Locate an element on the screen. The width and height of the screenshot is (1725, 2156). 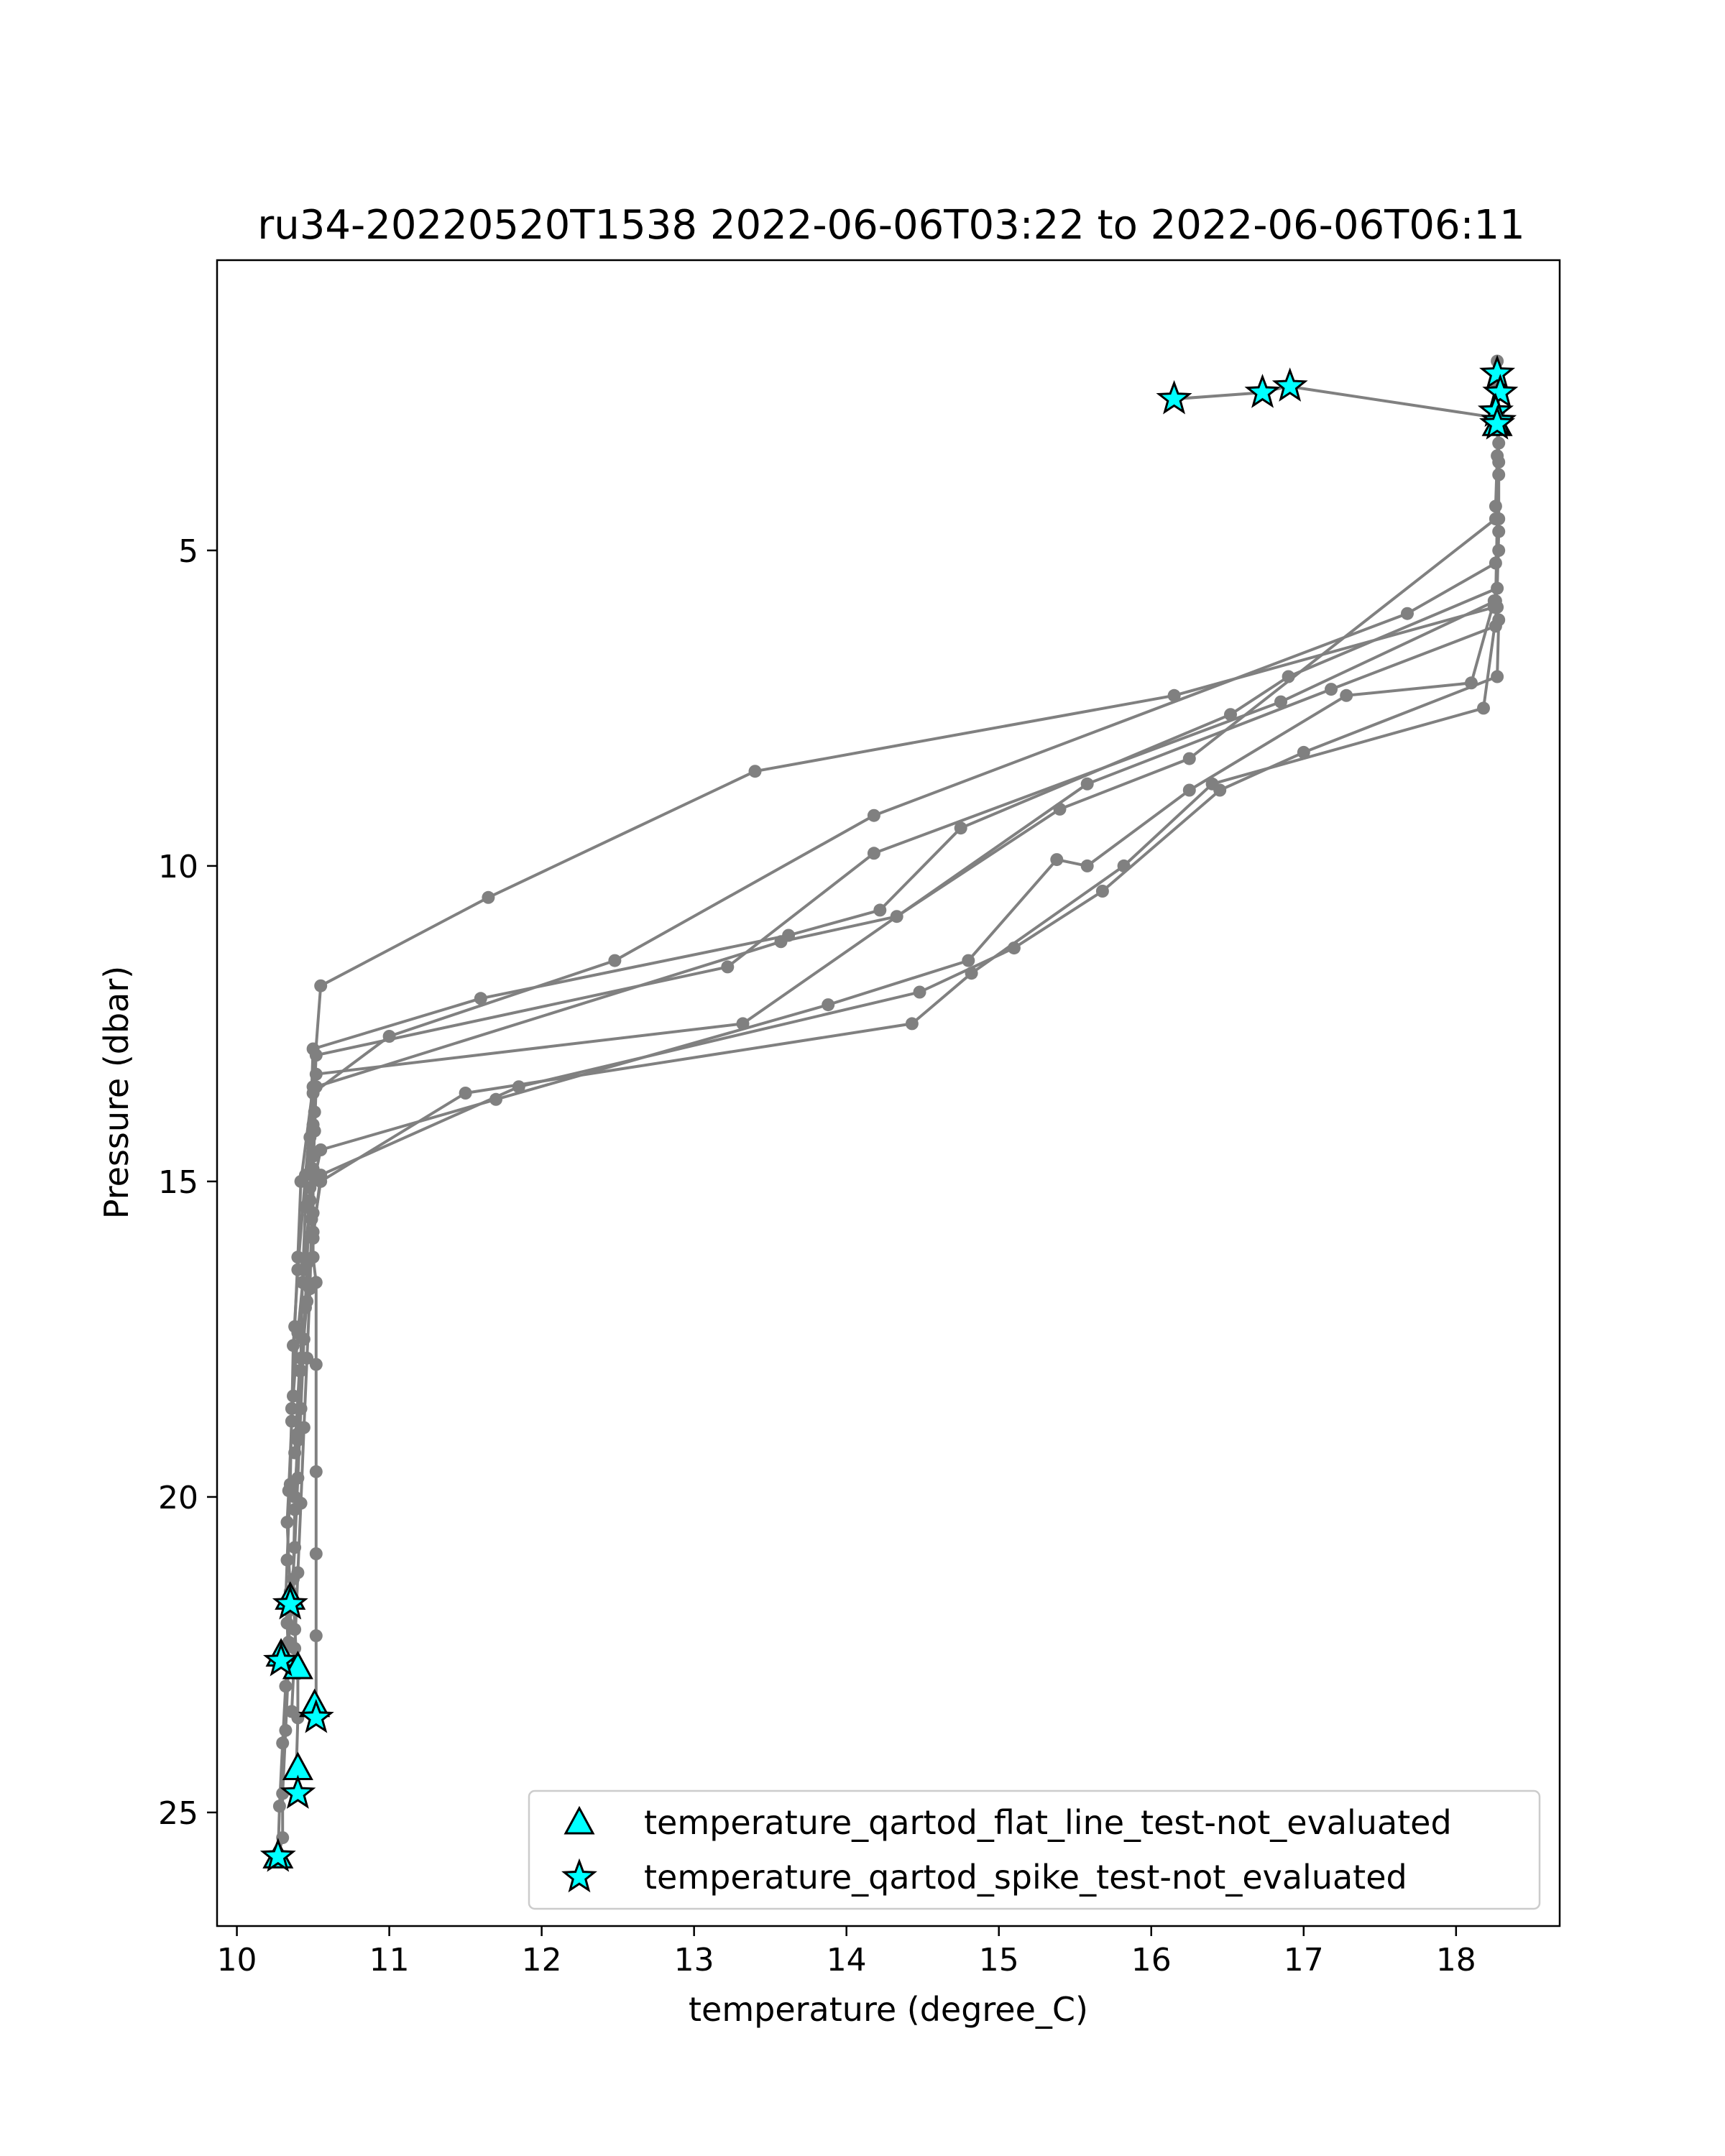
x-tick-label: 16 is located at coordinates (1151, 1960).